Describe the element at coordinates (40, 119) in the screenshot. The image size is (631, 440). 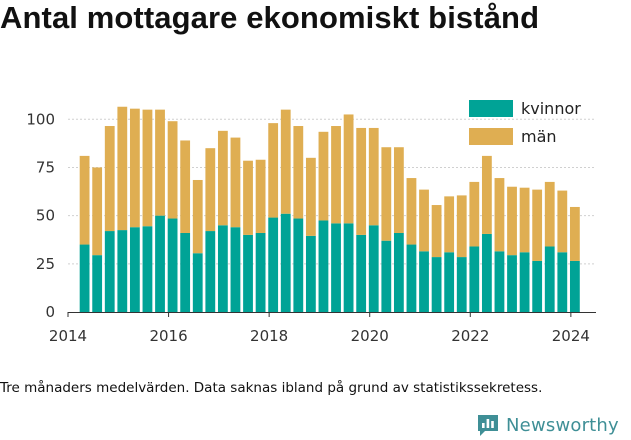
I see `y-tick-label: 100` at that location.